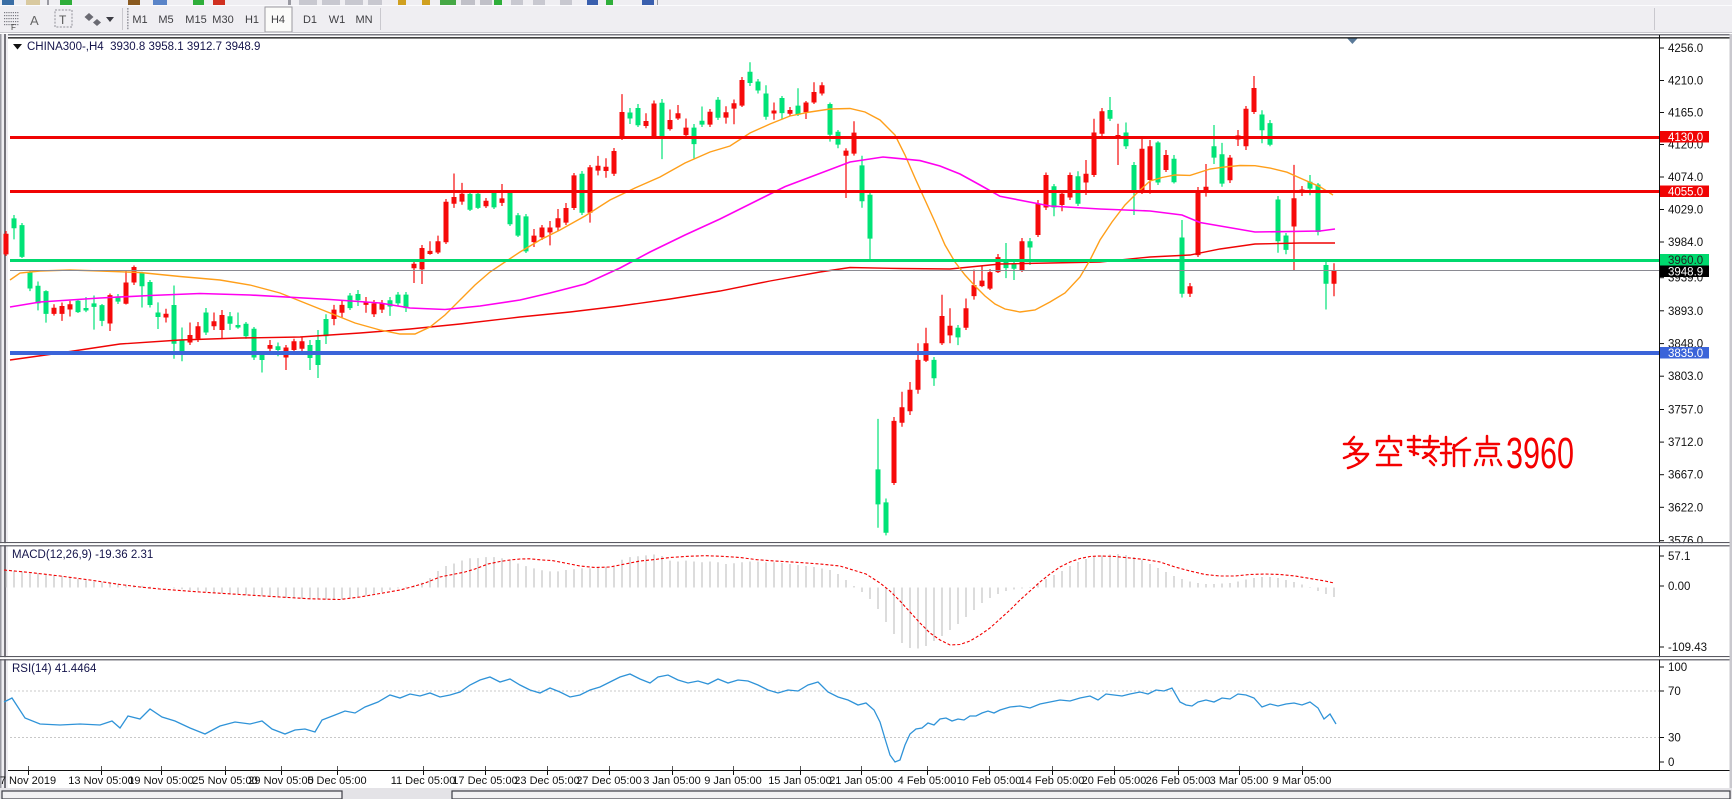 Image resolution: width=1732 pixels, height=799 pixels. I want to click on svg-text: 11 Dec 05:00, so click(423, 781).